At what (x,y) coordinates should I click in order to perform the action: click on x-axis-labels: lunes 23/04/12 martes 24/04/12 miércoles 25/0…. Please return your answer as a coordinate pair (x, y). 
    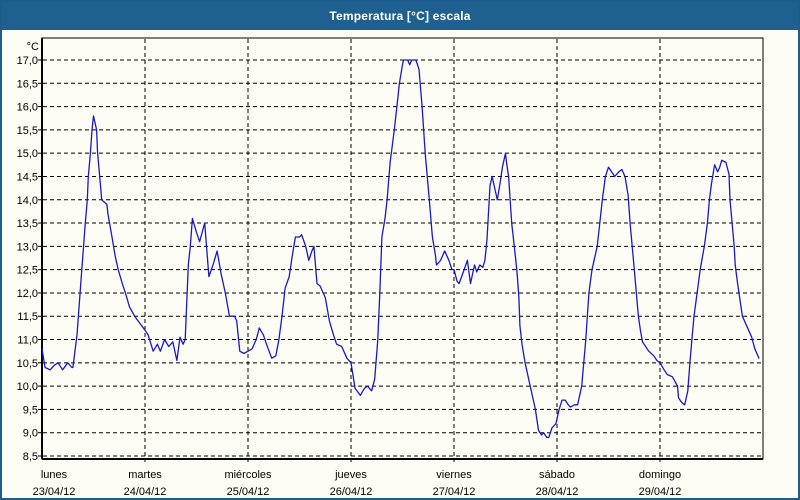
    Looking at the image, I should click on (357, 483).